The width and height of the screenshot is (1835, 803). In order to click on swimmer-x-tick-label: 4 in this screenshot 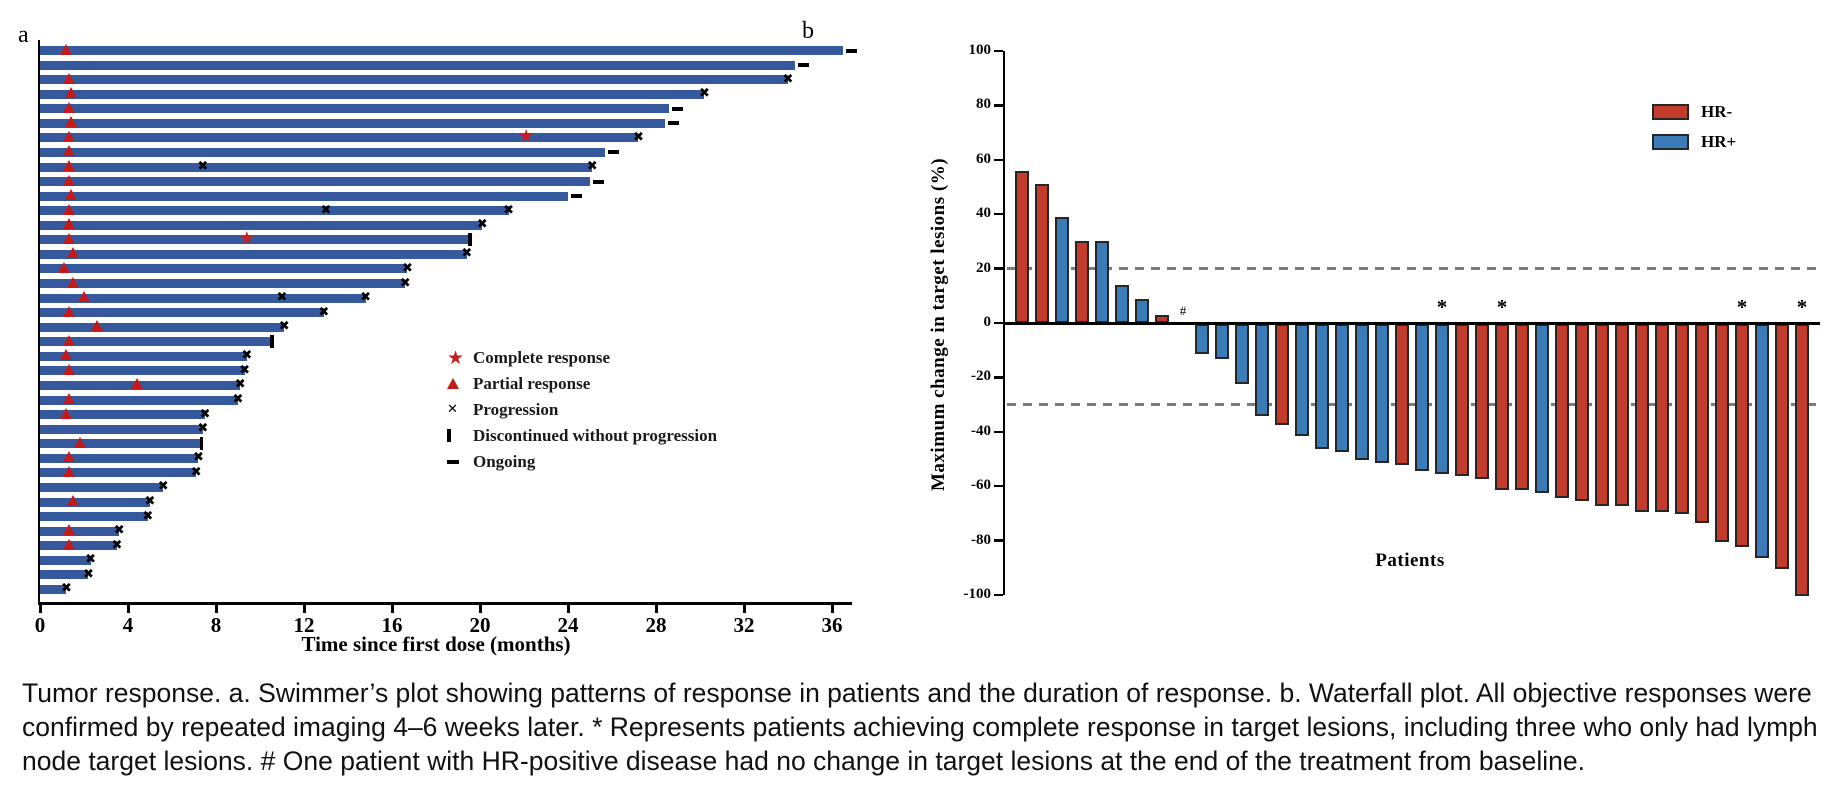, I will do `click(128, 625)`.